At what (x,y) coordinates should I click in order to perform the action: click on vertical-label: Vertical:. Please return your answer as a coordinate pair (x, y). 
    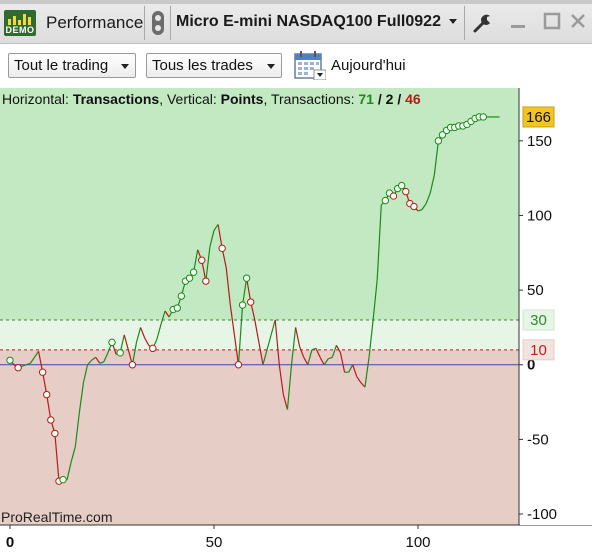
    Looking at the image, I should click on (191, 99).